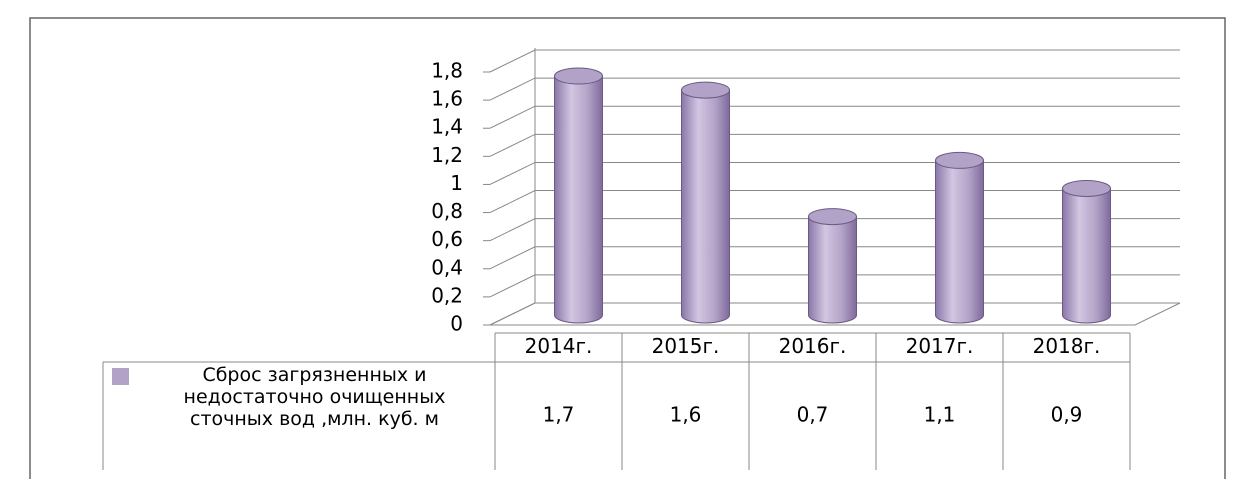  I want to click on y-tick-label: 0,4, so click(447, 267).